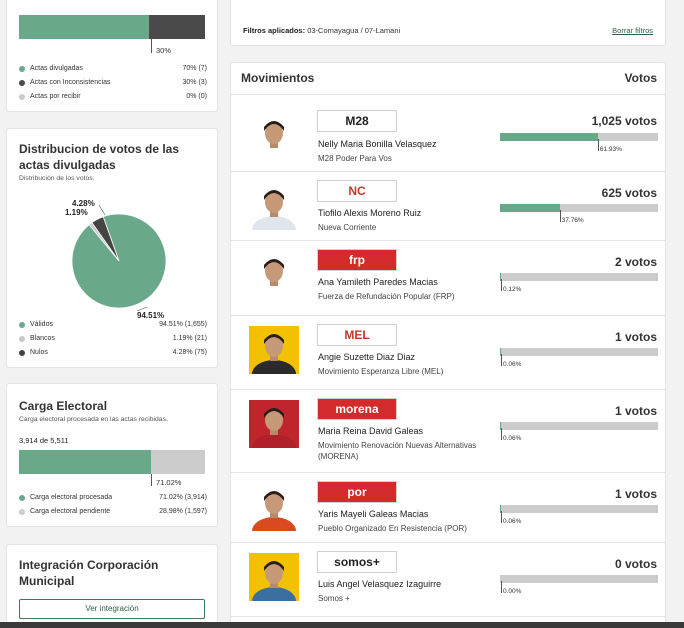 The height and width of the screenshot is (628, 684). Describe the element at coordinates (169, 482) in the screenshot. I see `carga-bar-value: 71.02%` at that location.